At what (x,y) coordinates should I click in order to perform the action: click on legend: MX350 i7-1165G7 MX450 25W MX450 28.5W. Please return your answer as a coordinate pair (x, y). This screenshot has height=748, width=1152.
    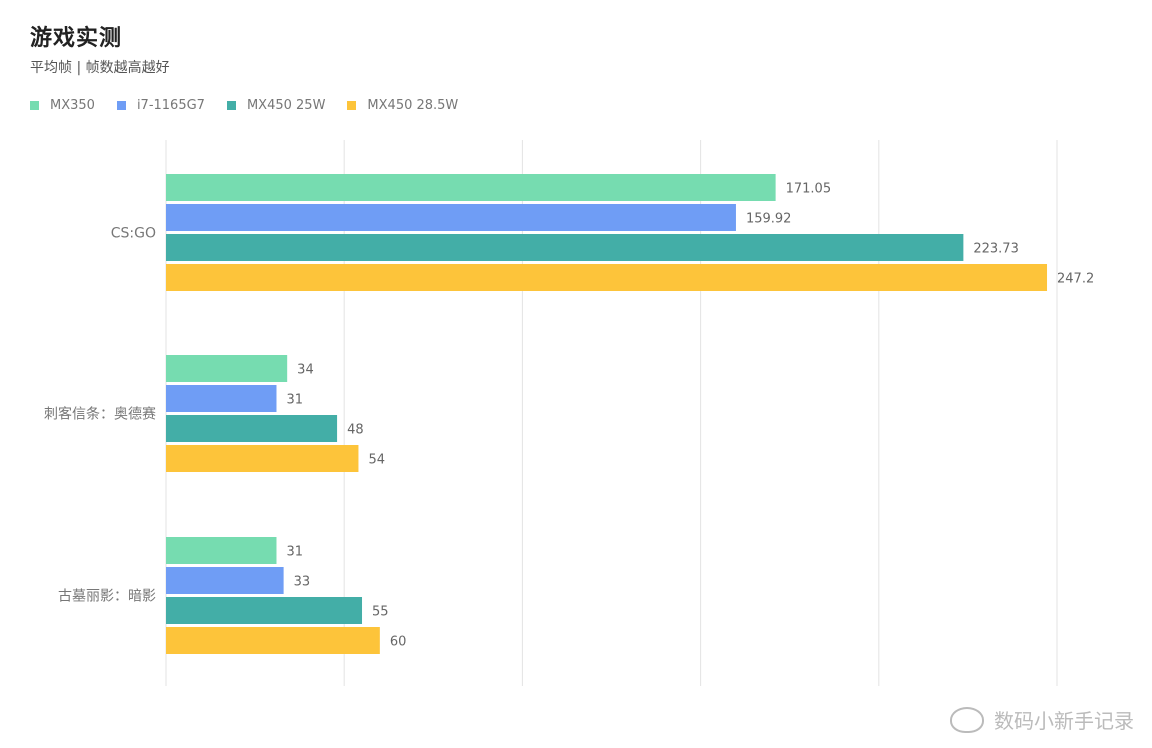
    Looking at the image, I should click on (244, 105).